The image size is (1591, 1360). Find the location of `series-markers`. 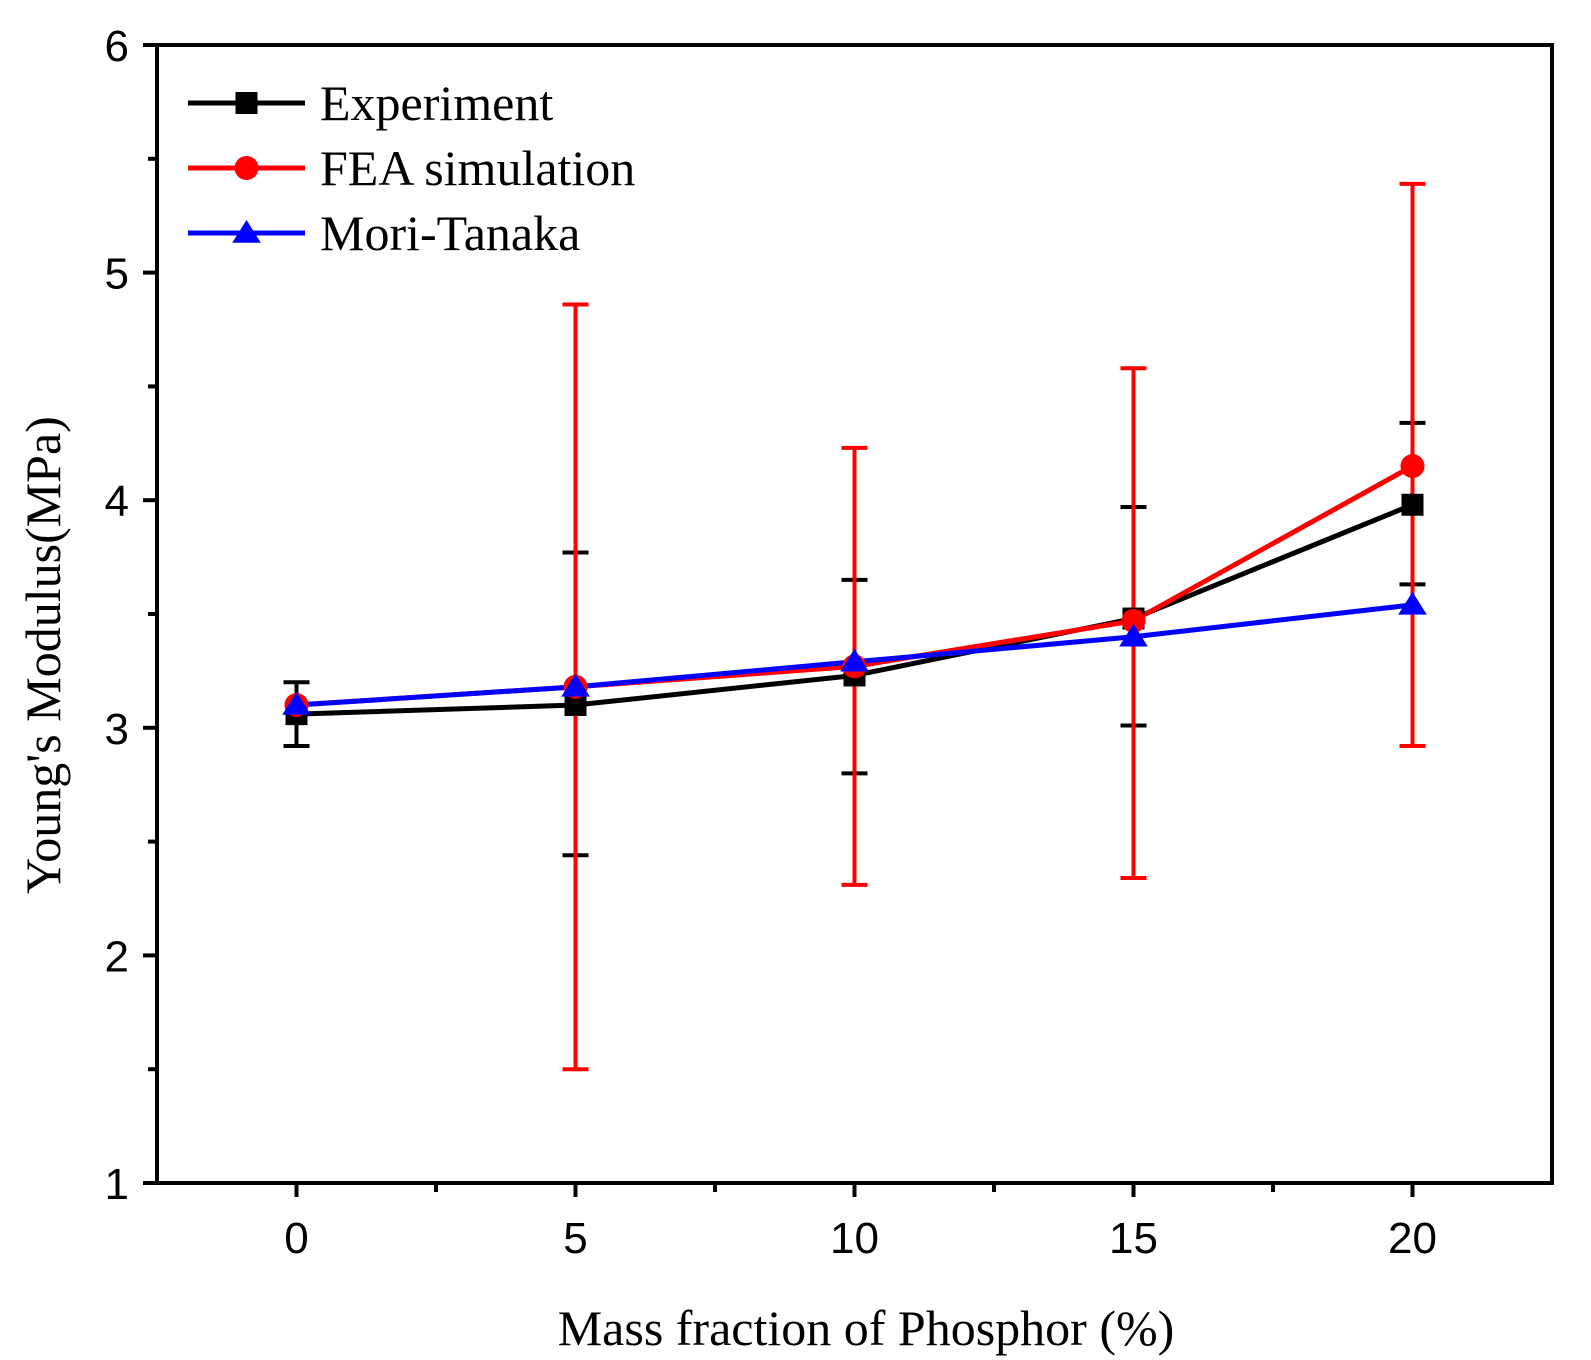

series-markers is located at coordinates (854, 590).